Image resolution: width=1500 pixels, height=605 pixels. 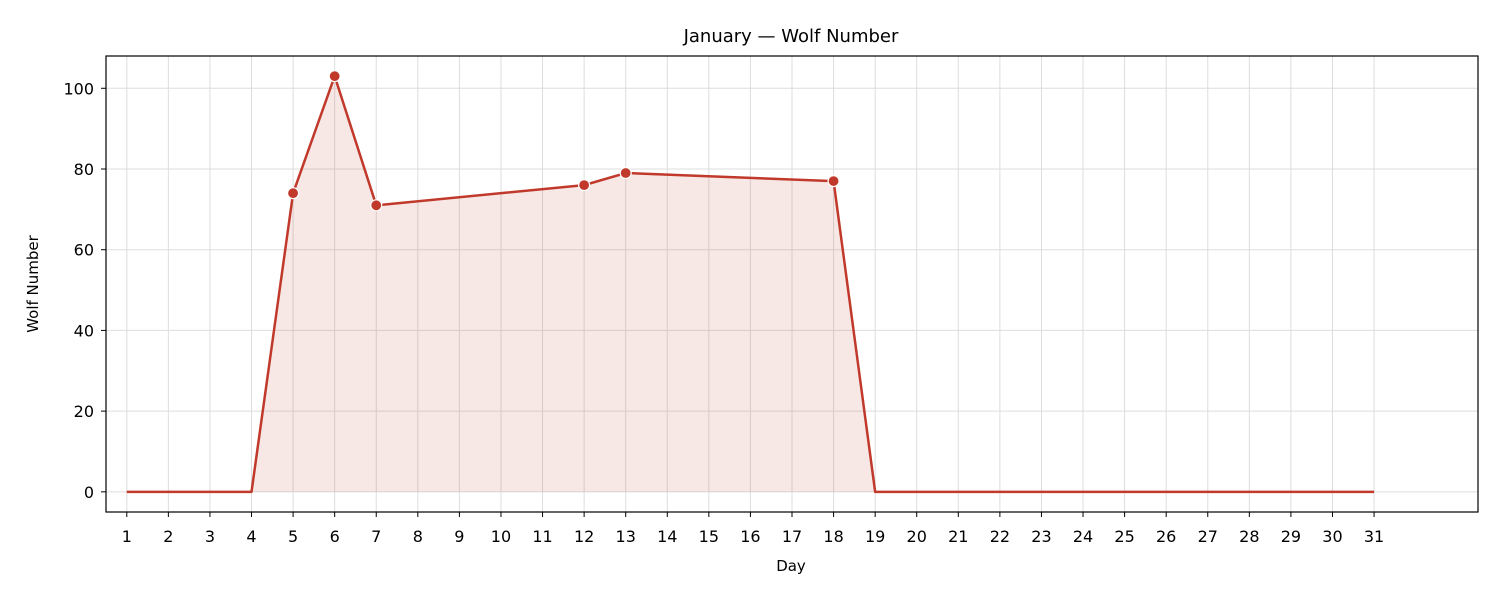 I want to click on x-tick-label: 15, so click(x=709, y=536).